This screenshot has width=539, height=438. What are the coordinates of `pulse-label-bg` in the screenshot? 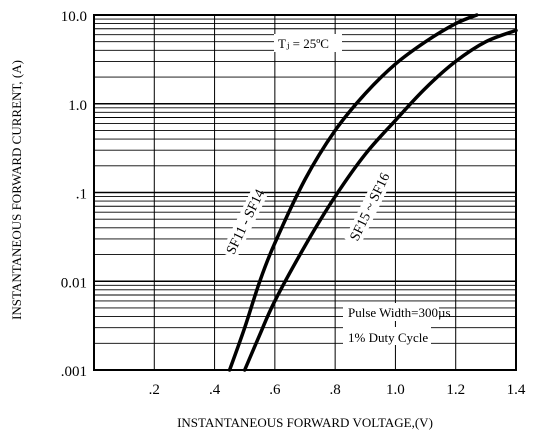 It's located at (391, 312).